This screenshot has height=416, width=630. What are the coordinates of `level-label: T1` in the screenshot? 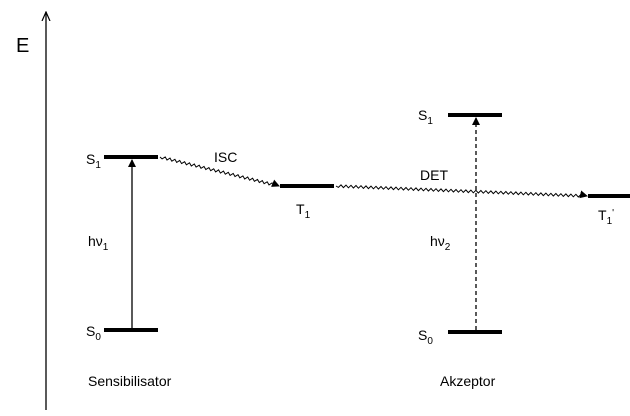 It's located at (303, 211).